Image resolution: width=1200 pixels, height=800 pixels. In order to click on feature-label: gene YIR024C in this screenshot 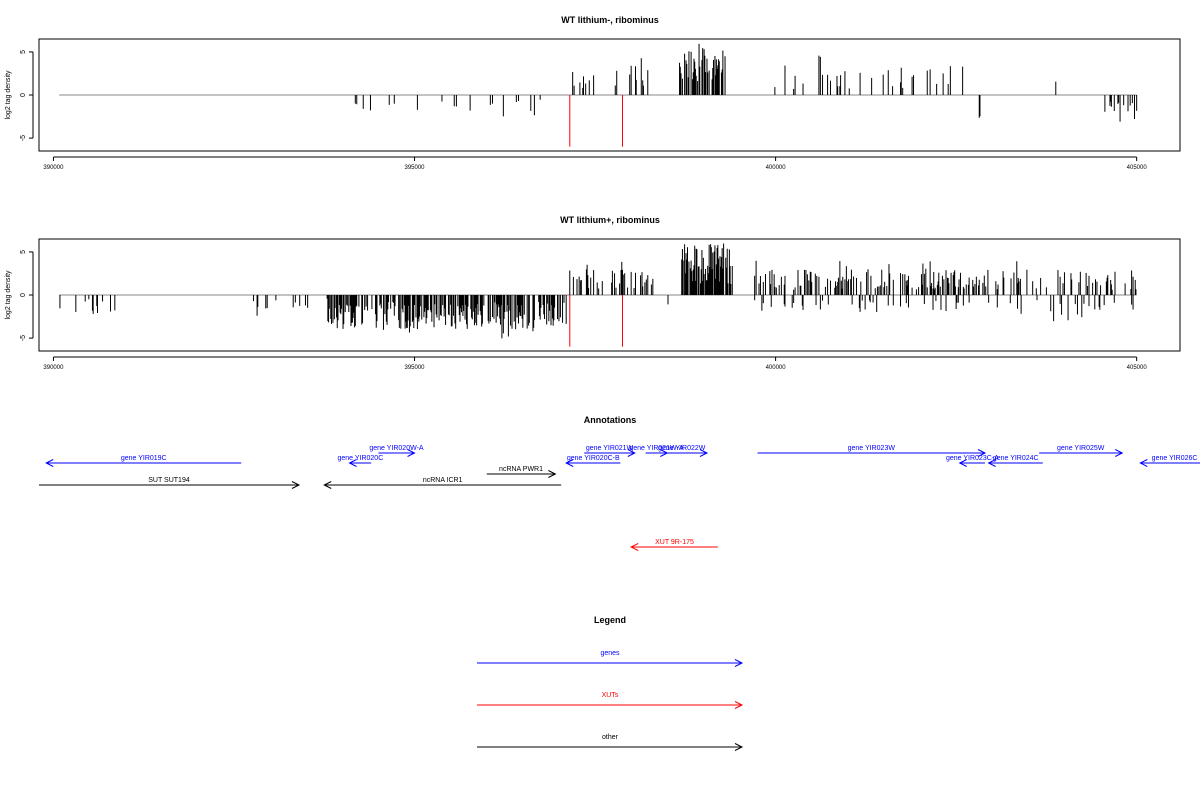, I will do `click(1016, 458)`.